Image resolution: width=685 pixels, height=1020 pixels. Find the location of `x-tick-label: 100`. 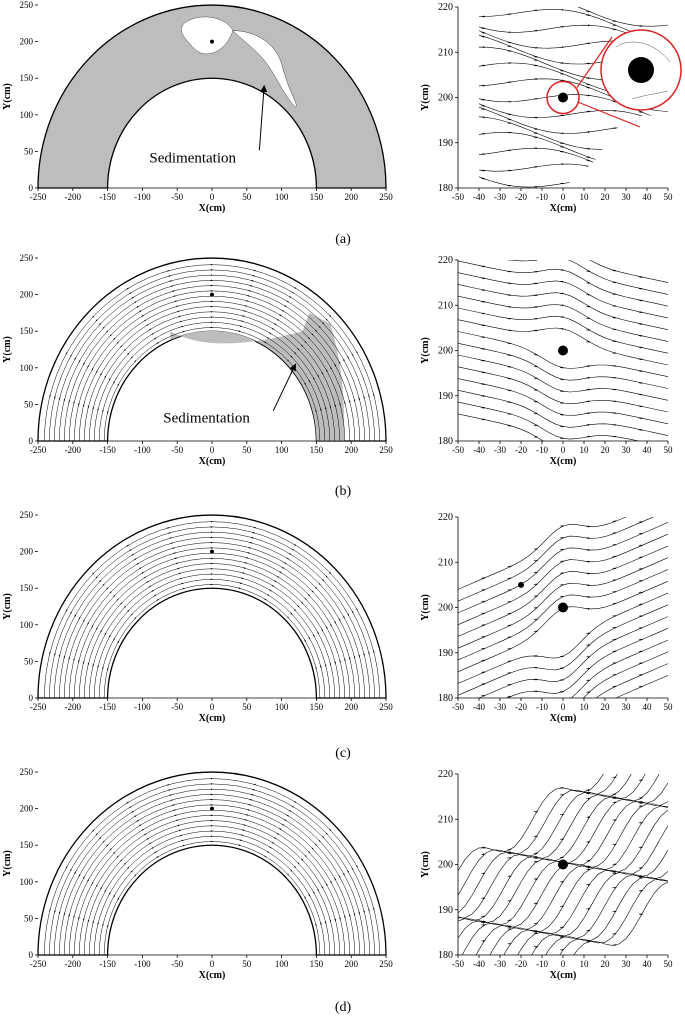

x-tick-label: 100 is located at coordinates (282, 197).